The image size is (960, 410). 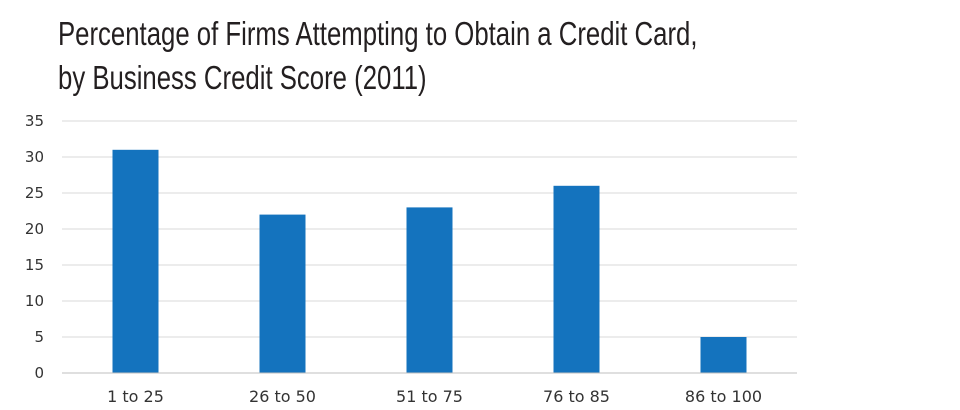 I want to click on y-tick-label: 25, so click(x=34, y=193).